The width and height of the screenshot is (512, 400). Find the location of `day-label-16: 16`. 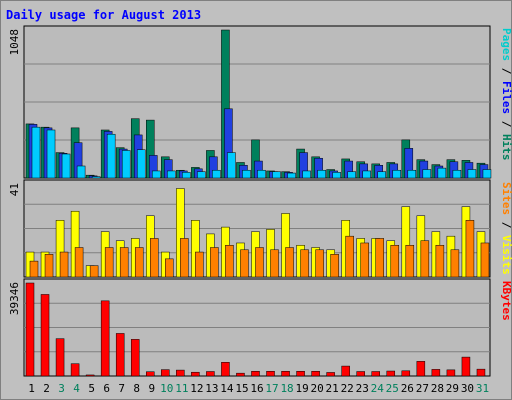

day-label-16: 16 is located at coordinates (256, 388).